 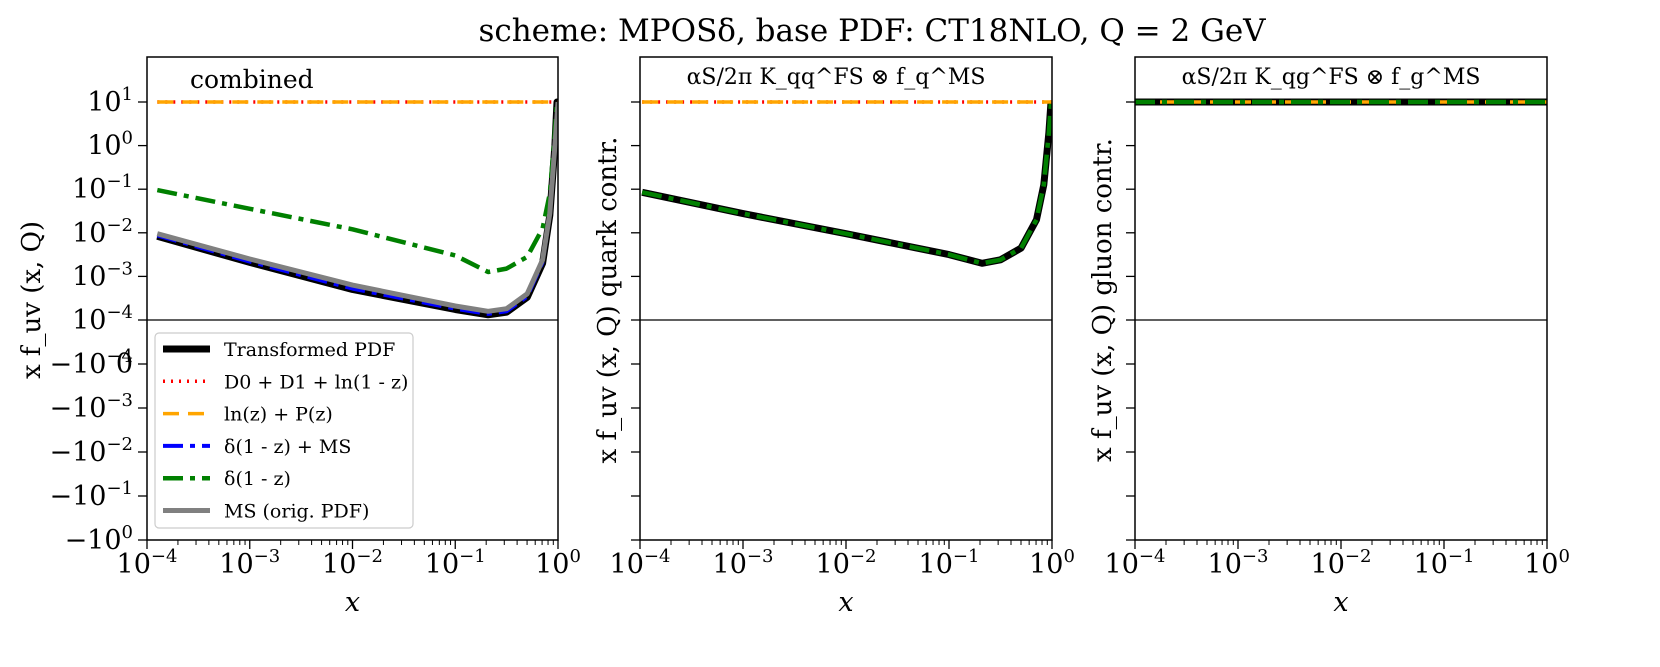 I want to click on y-tick-label: −10−2, so click(x=91, y=451).